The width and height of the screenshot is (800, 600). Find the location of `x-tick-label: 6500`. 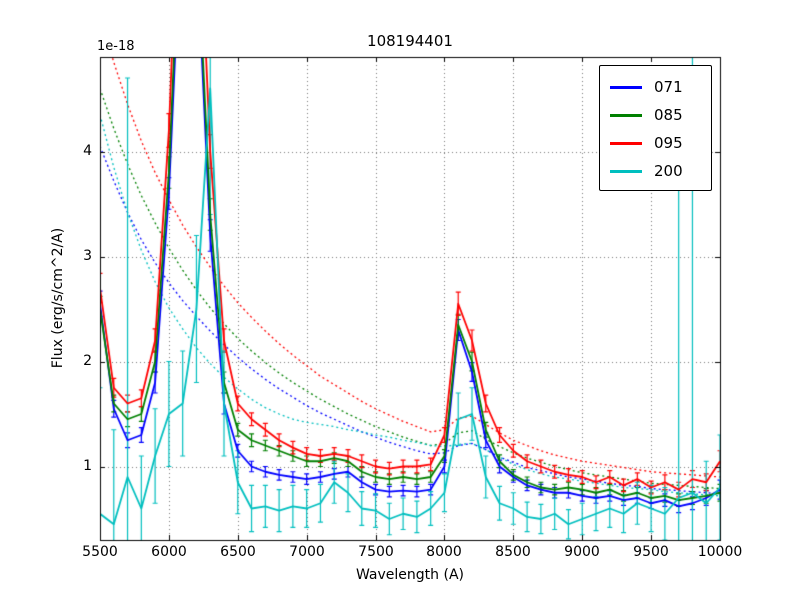

x-tick-label: 6500 is located at coordinates (238, 552).